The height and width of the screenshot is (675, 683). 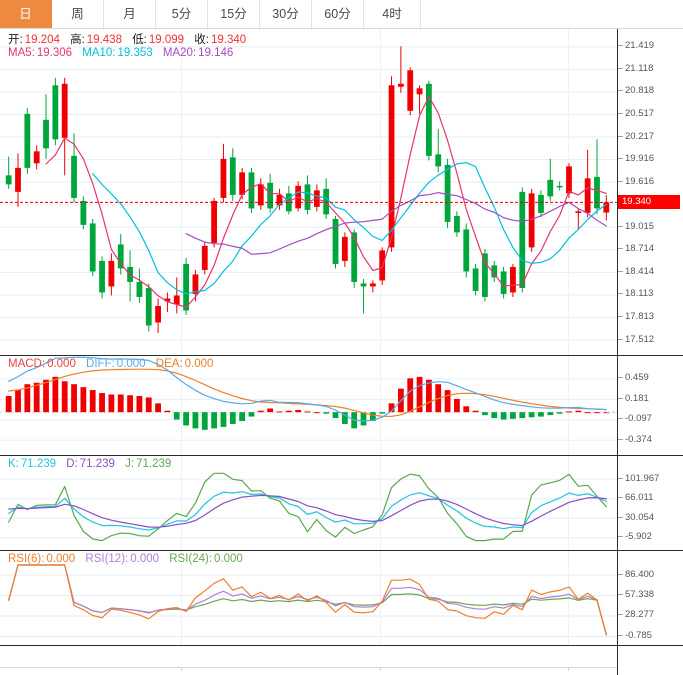 What do you see at coordinates (650, 158) in the screenshot?
I see `axis-tick: 19.916` at bounding box center [650, 158].